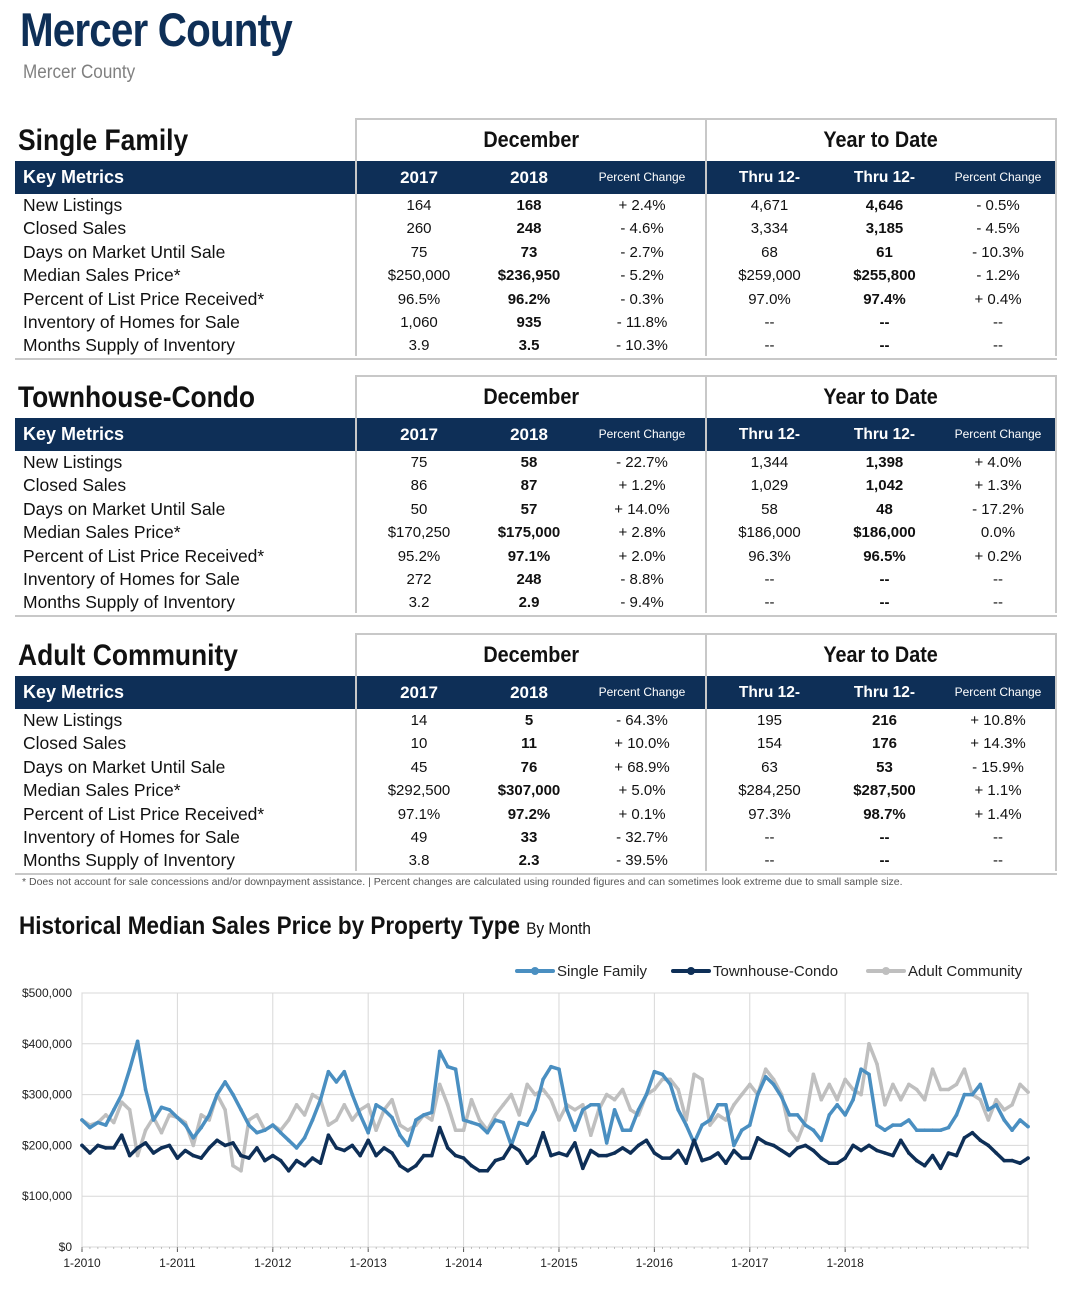 The image size is (1079, 1302). Describe the element at coordinates (273, 1263) in the screenshot. I see `x-tick-label: 1-2012` at that location.